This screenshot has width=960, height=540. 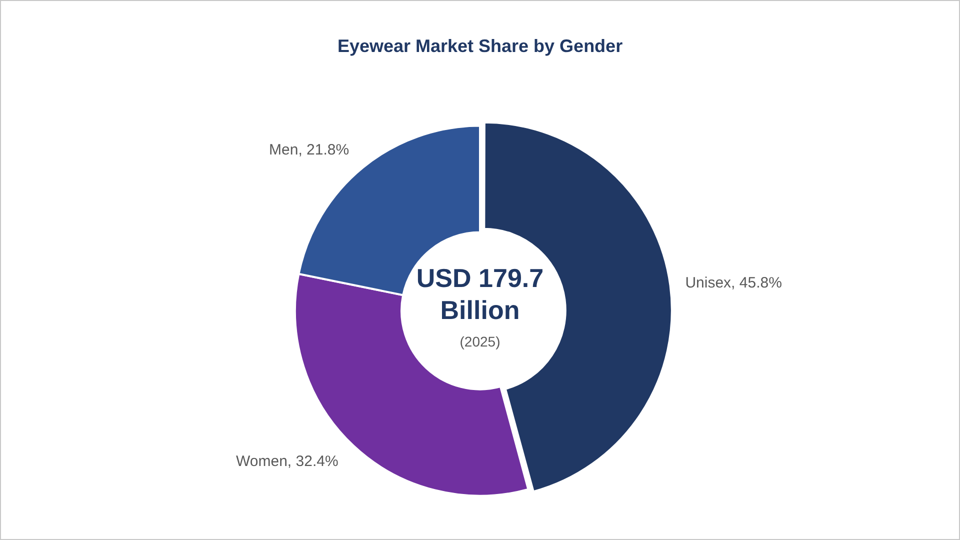 What do you see at coordinates (309, 150) in the screenshot?
I see `slice-label: Men, 21.8%` at bounding box center [309, 150].